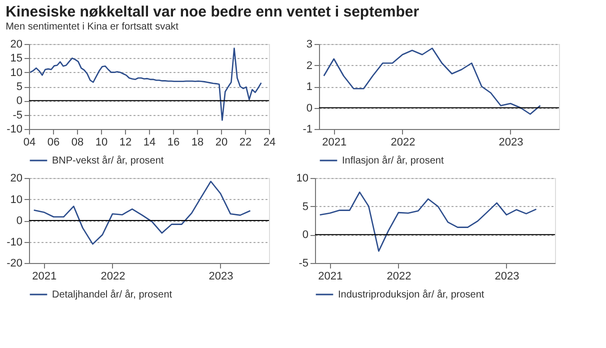 The width and height of the screenshot is (606, 348). What do you see at coordinates (393, 160) in the screenshot?
I see `legend-label: Inflasjon år/ år, prosent` at bounding box center [393, 160].